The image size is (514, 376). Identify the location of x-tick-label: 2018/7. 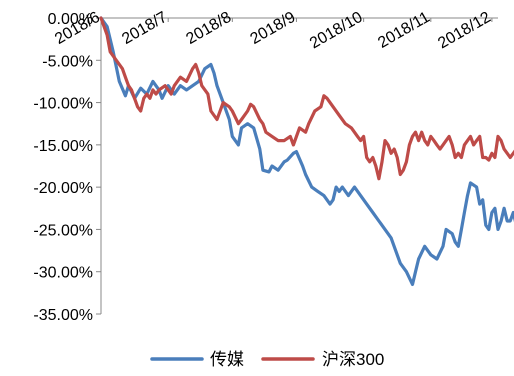
(144, 28).